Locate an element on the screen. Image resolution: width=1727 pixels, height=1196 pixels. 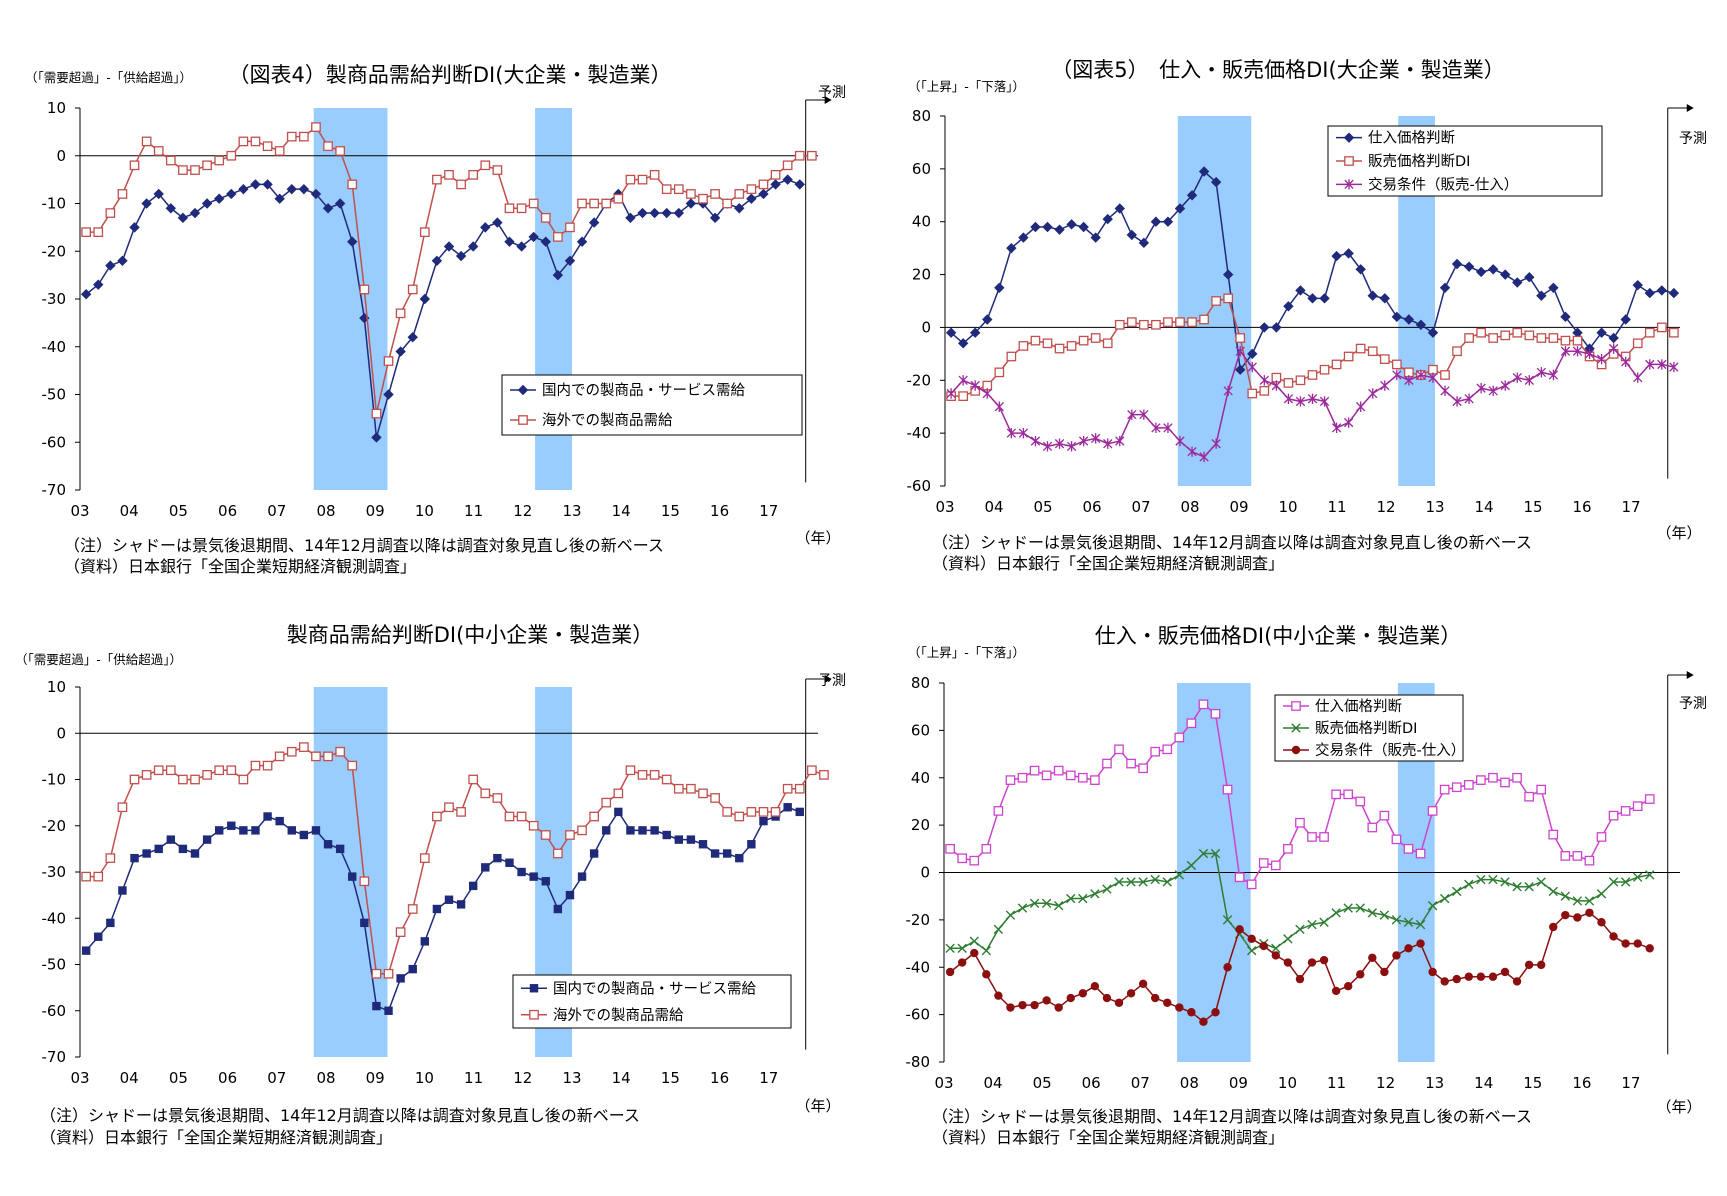
chart-title: 仕入・販売価格DI(中小企業・製造業） is located at coordinates (1278, 636).